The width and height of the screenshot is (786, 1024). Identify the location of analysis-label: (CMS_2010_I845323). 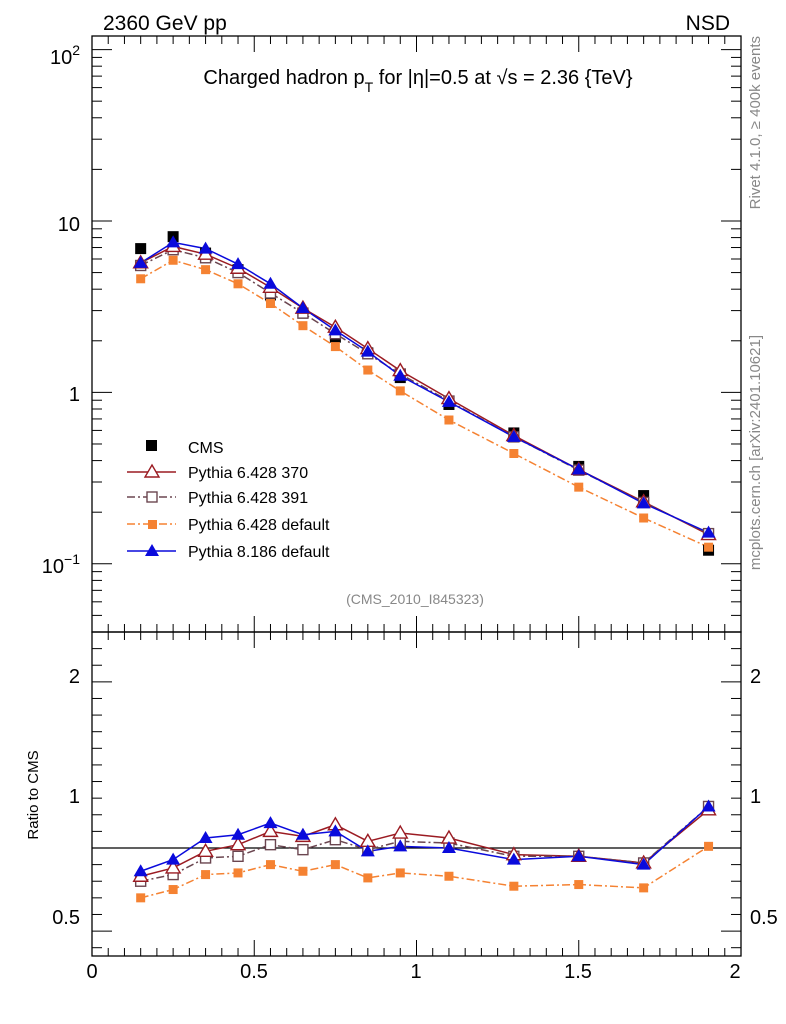
(415, 599).